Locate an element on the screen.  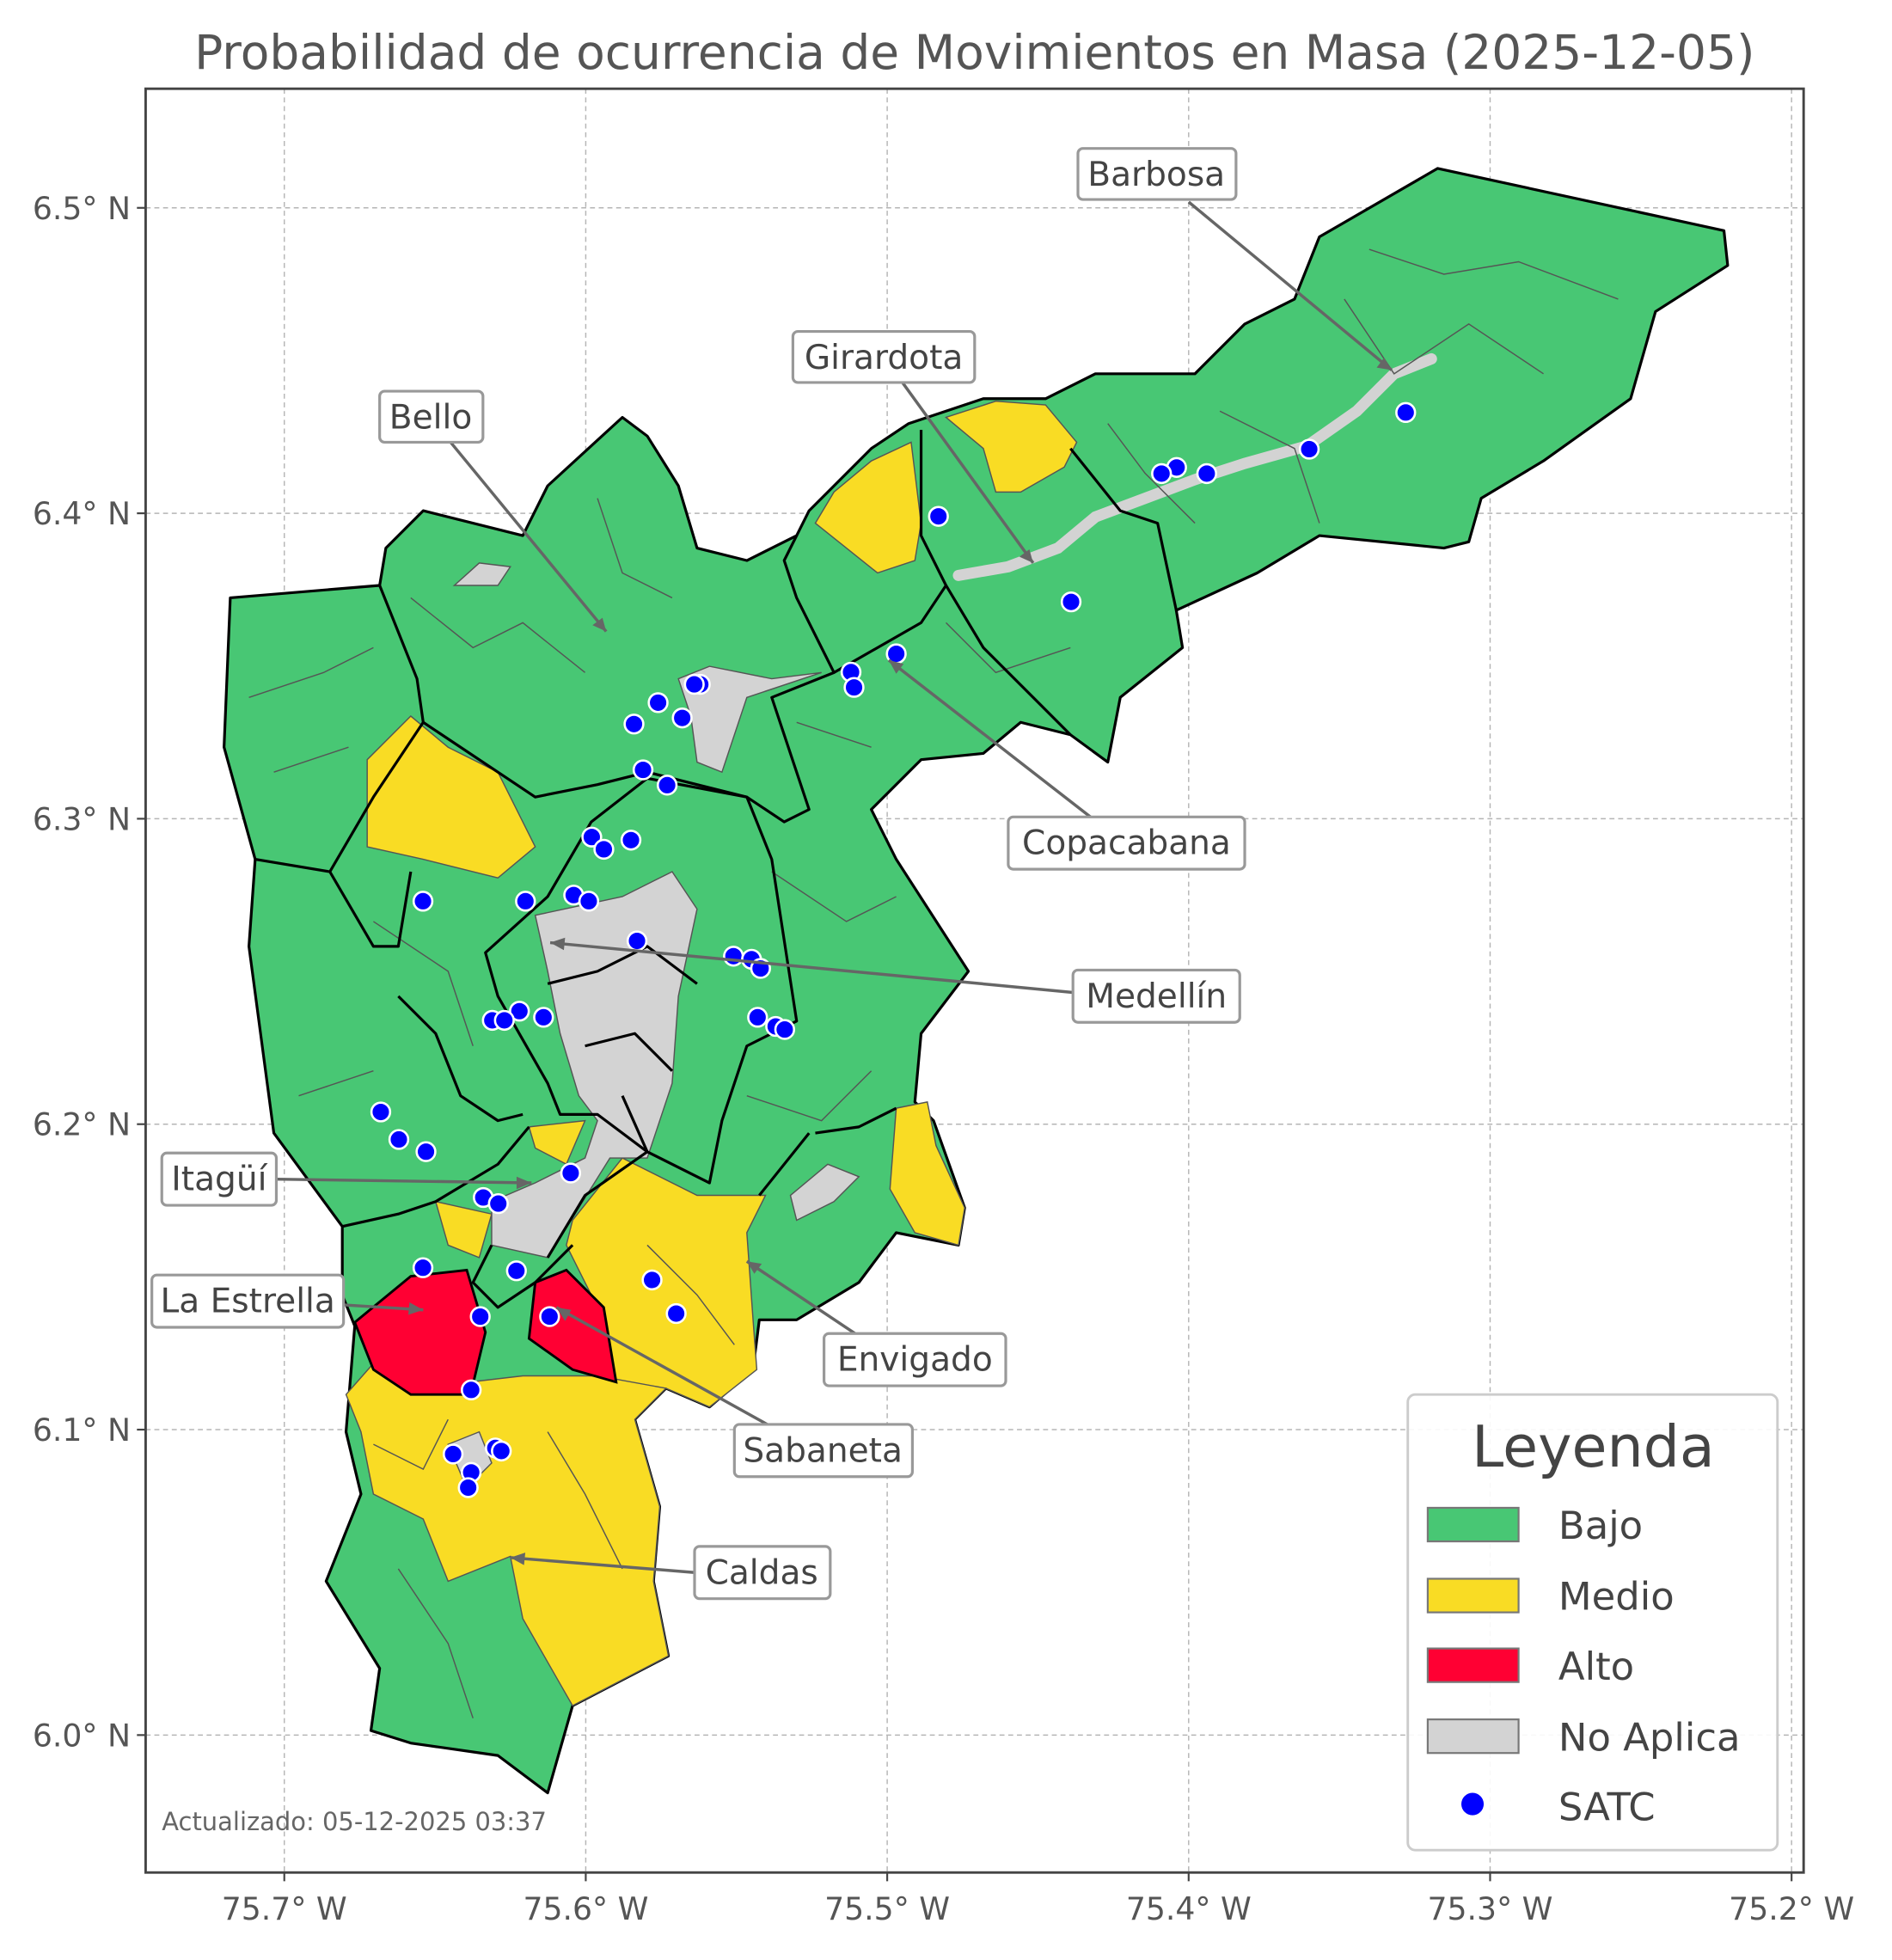
label-girardota: Girardota is located at coordinates (884, 358).